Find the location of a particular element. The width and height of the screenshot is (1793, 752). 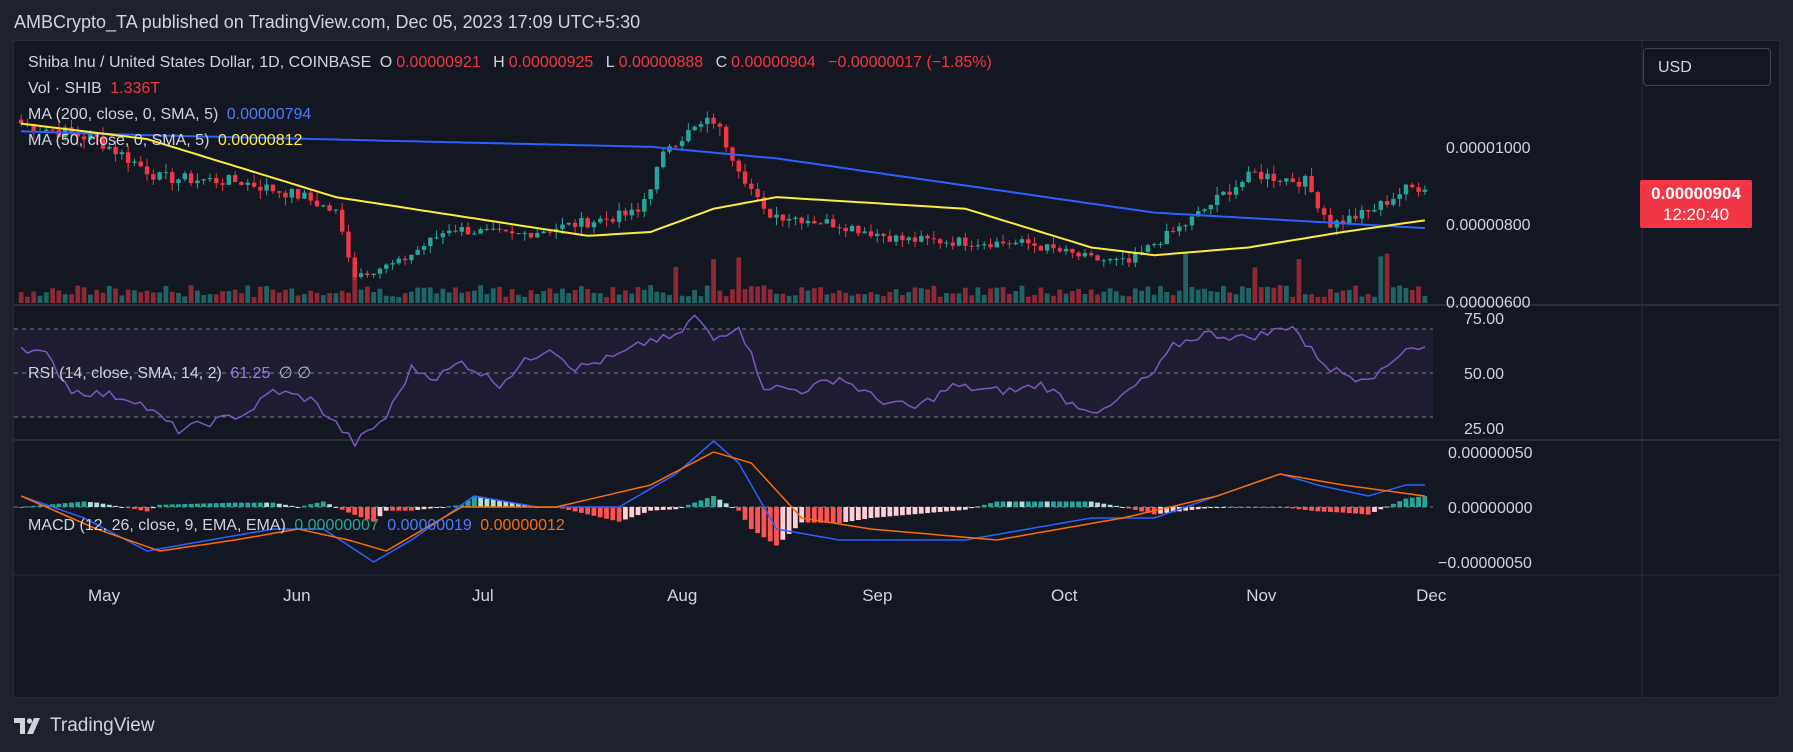

ohlc-high: H 0.00000925 is located at coordinates (543, 62).